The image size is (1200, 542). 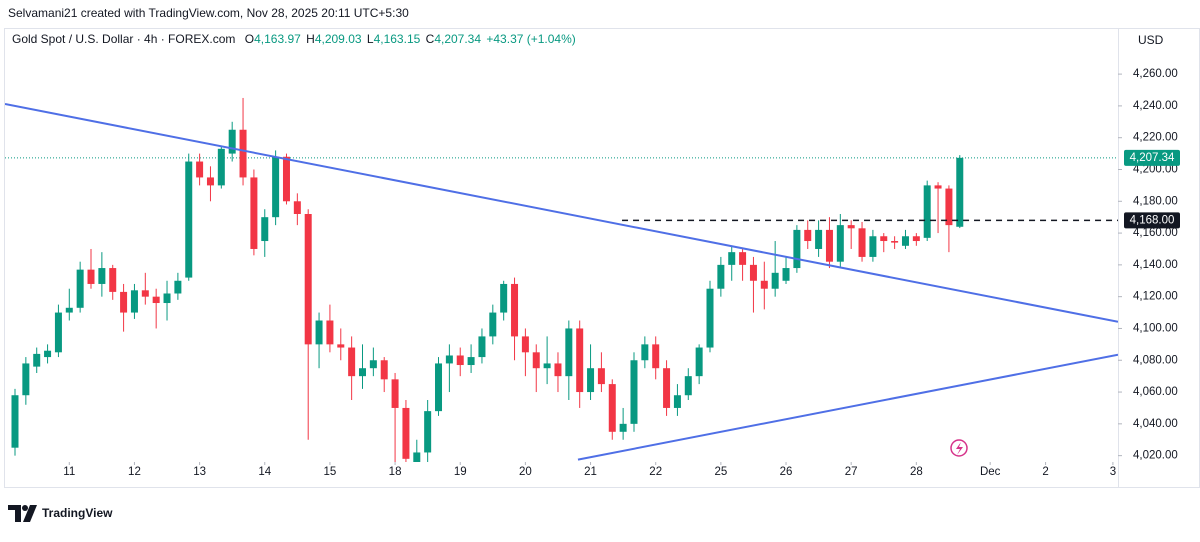 I want to click on y-tick-label: 4,060.00, so click(x=1155, y=392).